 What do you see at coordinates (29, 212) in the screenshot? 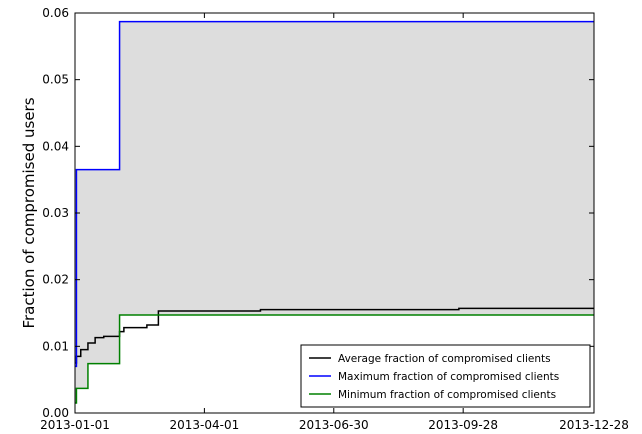
I see `y-axis-label: Fraction of compromised users` at bounding box center [29, 212].